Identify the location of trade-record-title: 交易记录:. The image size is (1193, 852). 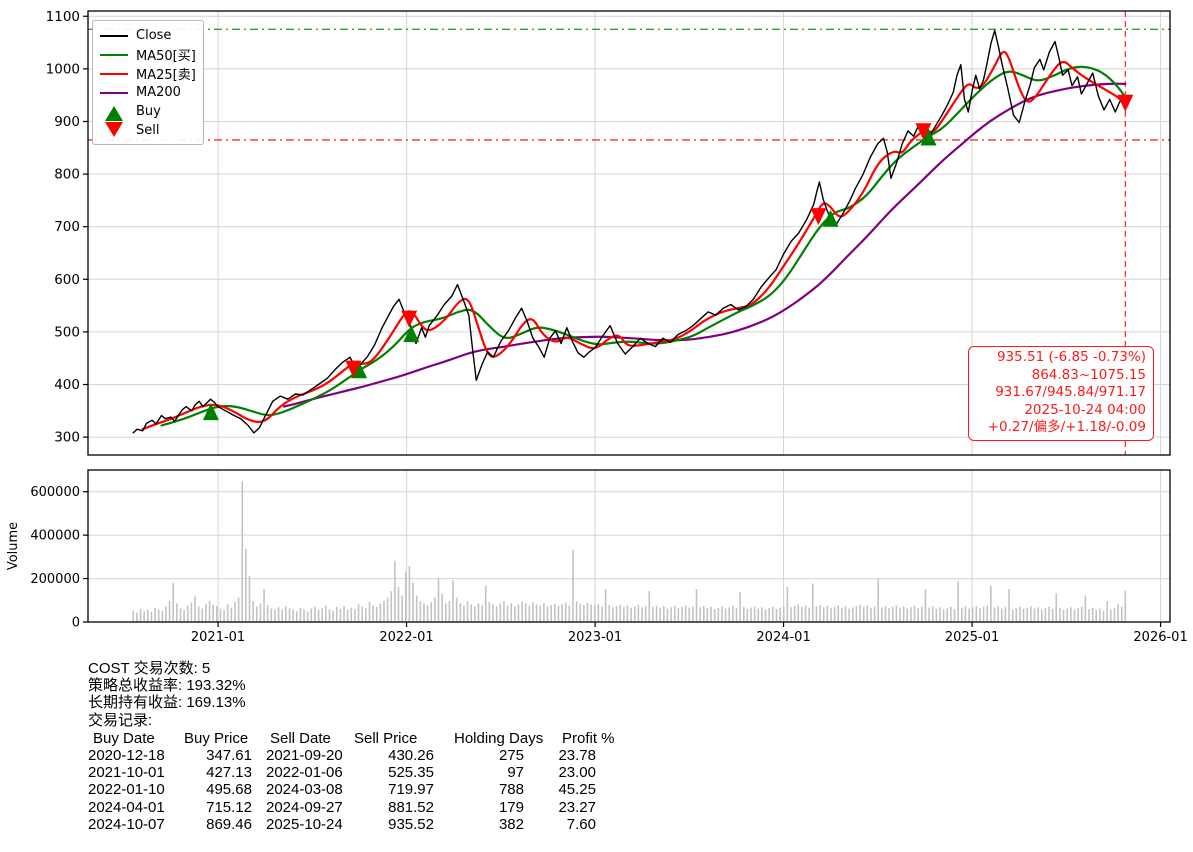
(120, 720).